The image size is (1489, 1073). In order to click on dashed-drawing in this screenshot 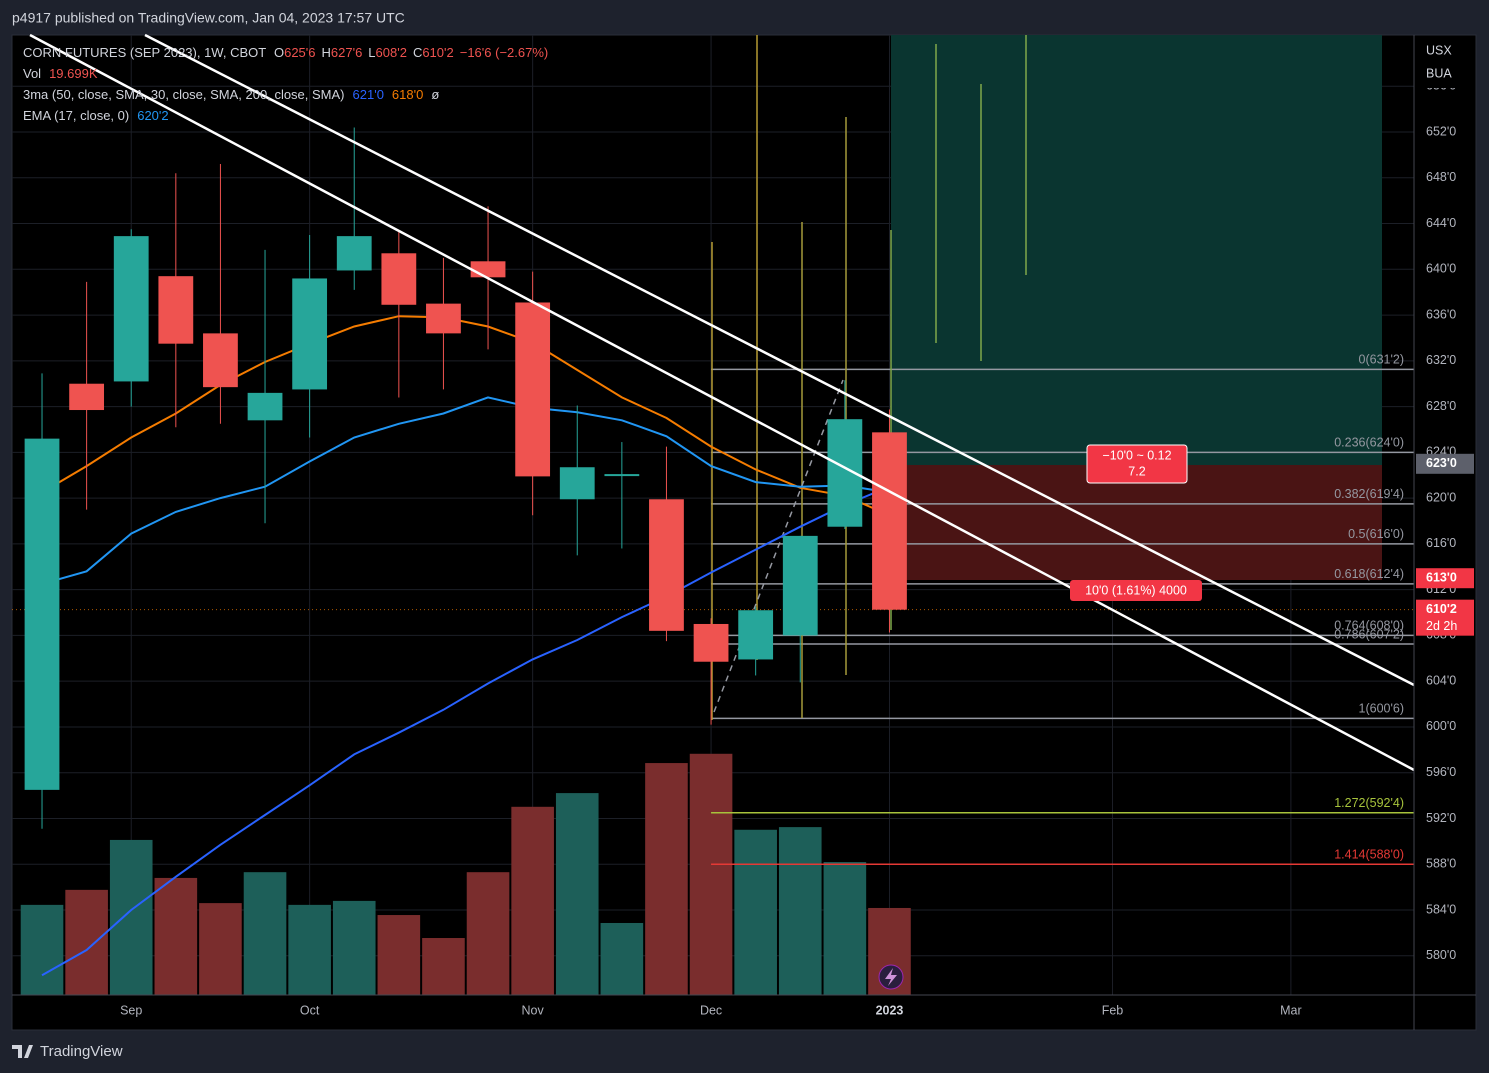, I will do `click(778, 546)`.